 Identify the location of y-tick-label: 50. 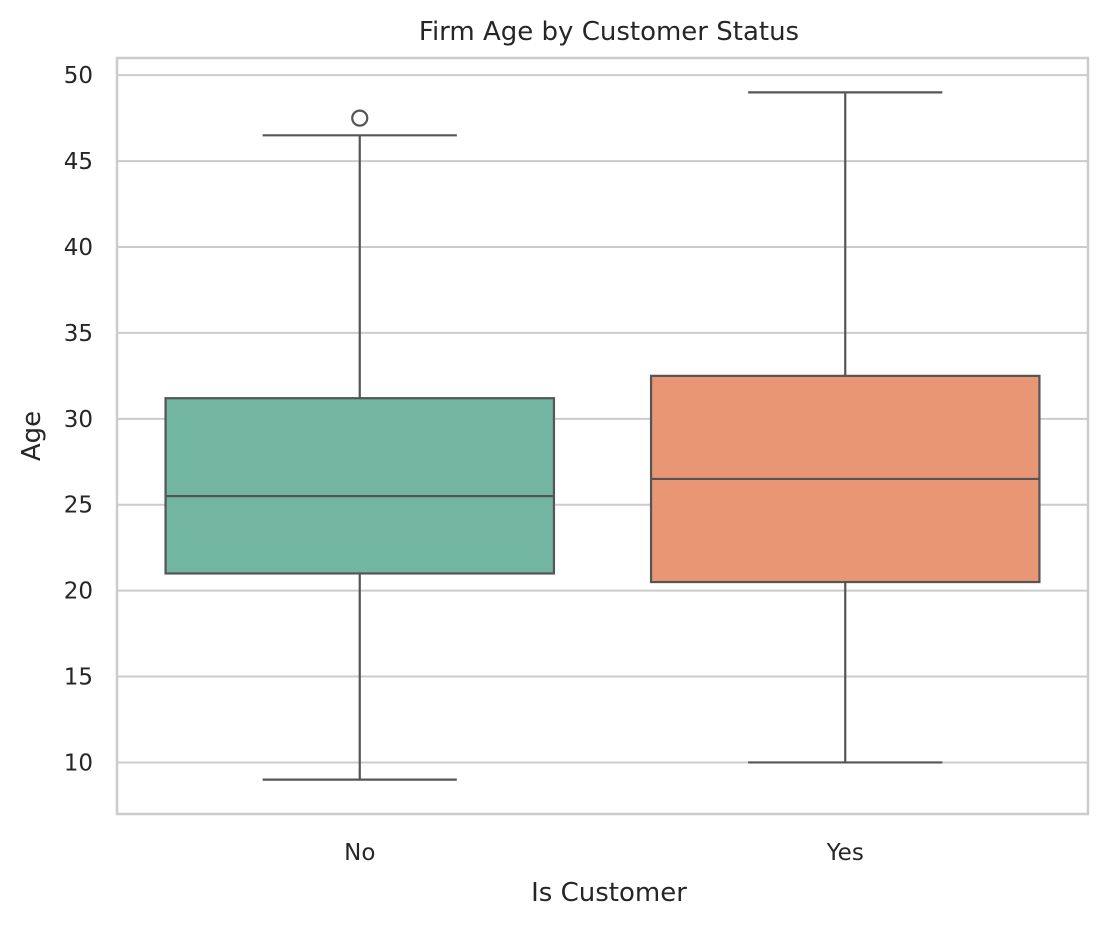
(78, 76).